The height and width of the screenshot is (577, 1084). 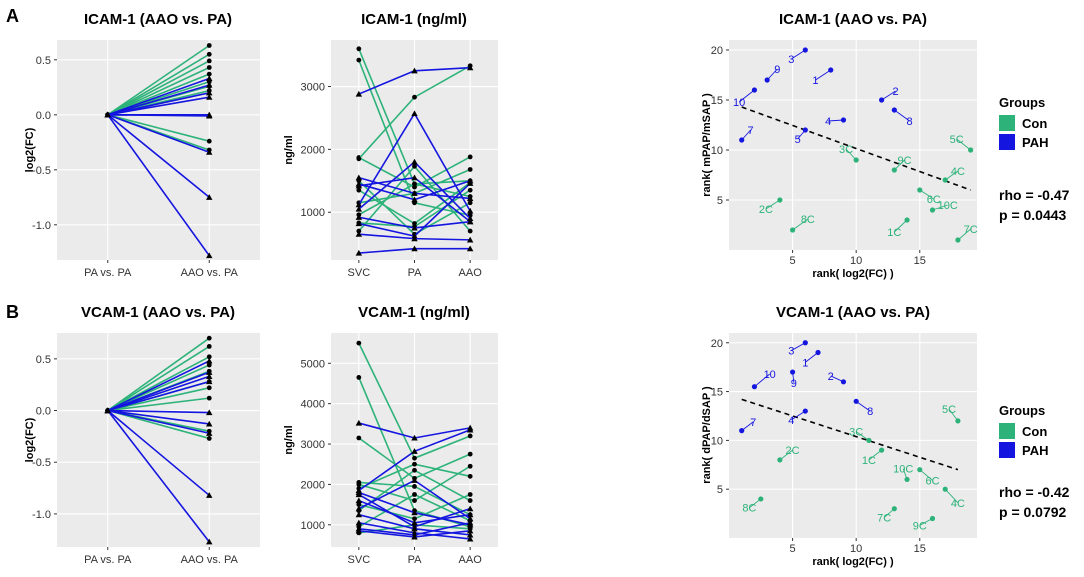 I want to click on point-label: 2C, so click(x=793, y=451).